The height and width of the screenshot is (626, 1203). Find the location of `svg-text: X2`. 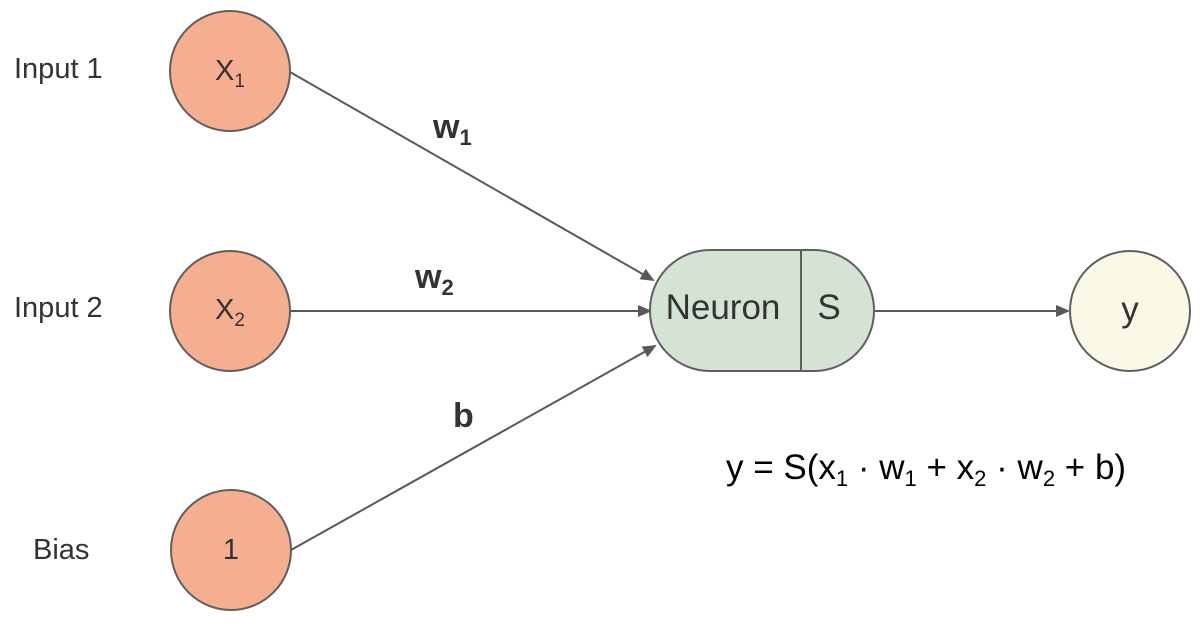

svg-text: X2 is located at coordinates (230, 312).